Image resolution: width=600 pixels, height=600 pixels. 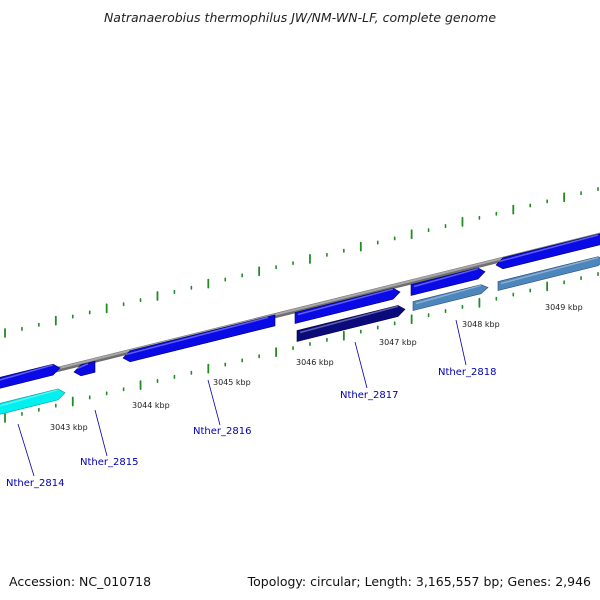 What do you see at coordinates (564, 307) in the screenshot?
I see `kbp-label: 3049 kbp` at bounding box center [564, 307].